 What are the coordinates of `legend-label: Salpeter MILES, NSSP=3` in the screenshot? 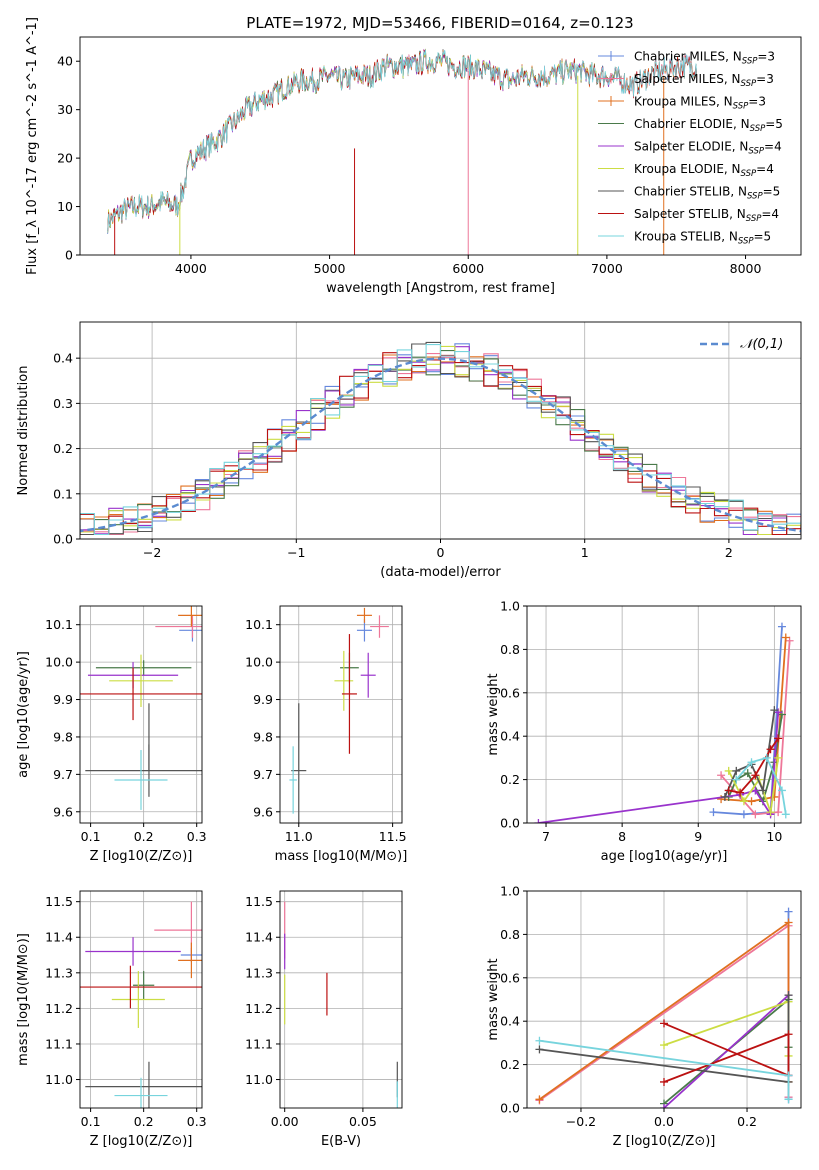 It's located at (704, 80).